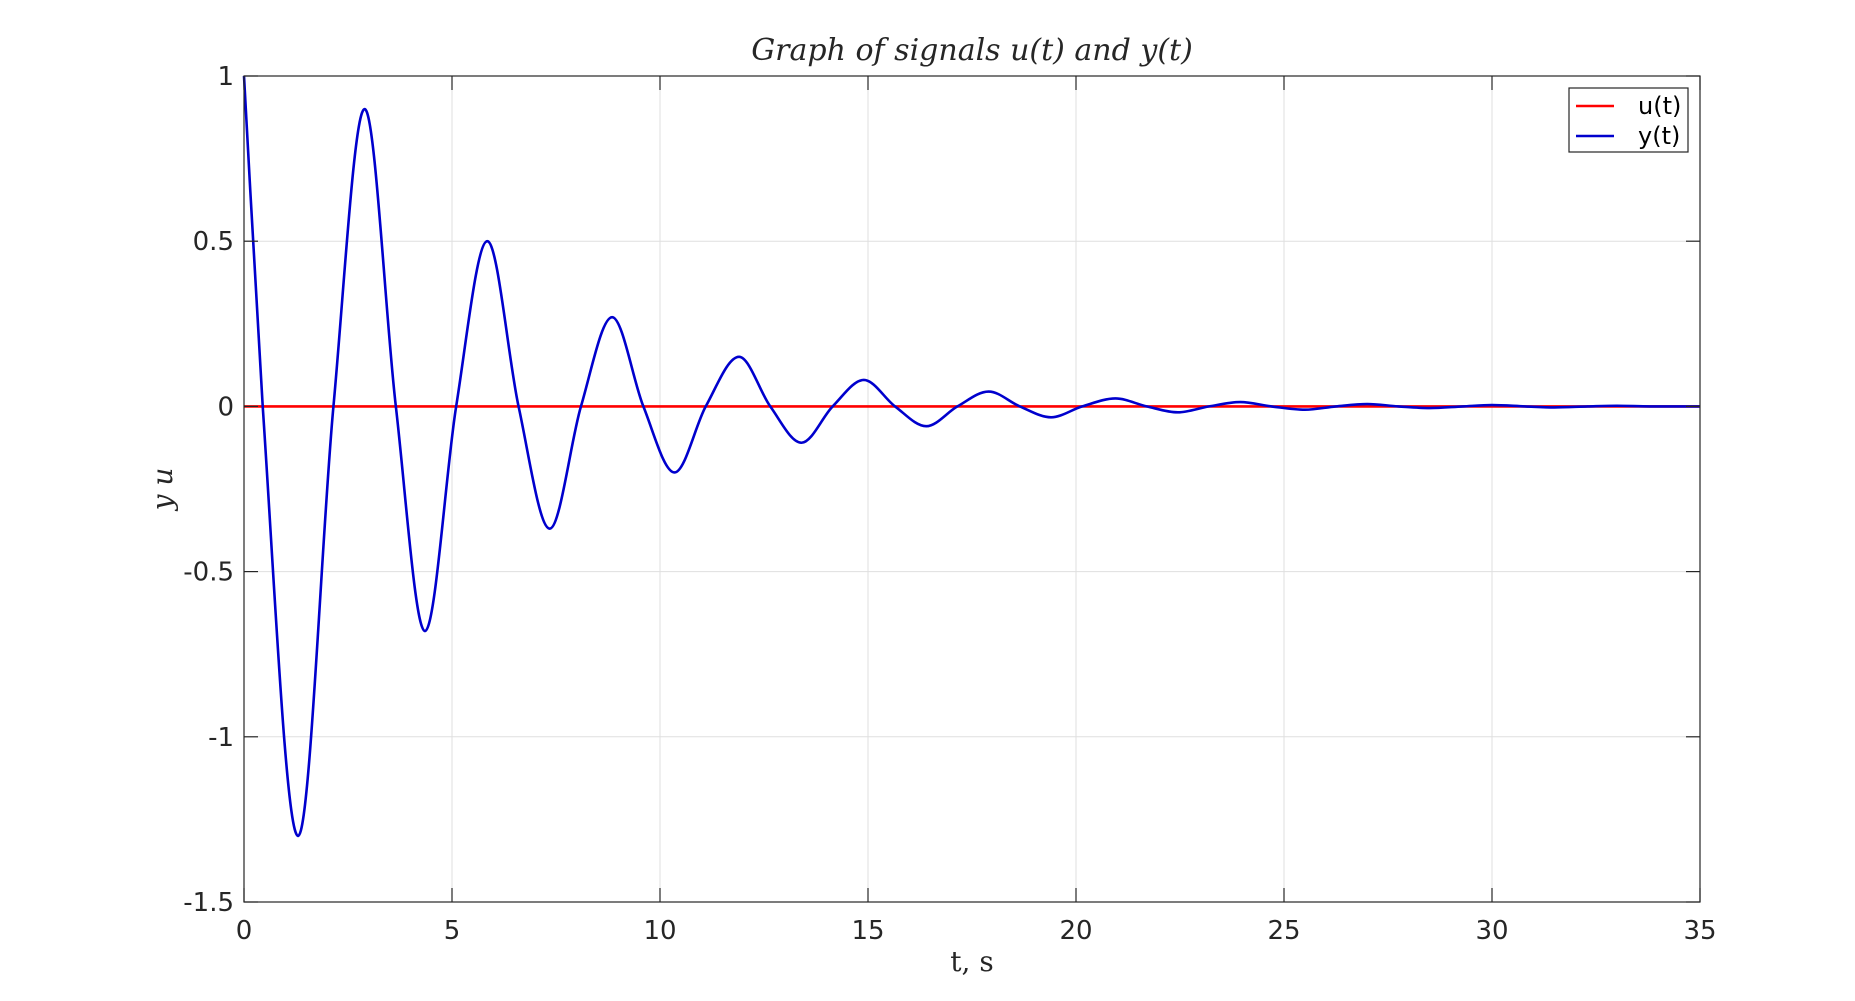 The height and width of the screenshot is (1001, 1855). Describe the element at coordinates (221, 738) in the screenshot. I see `y-tick-label: -1` at that location.